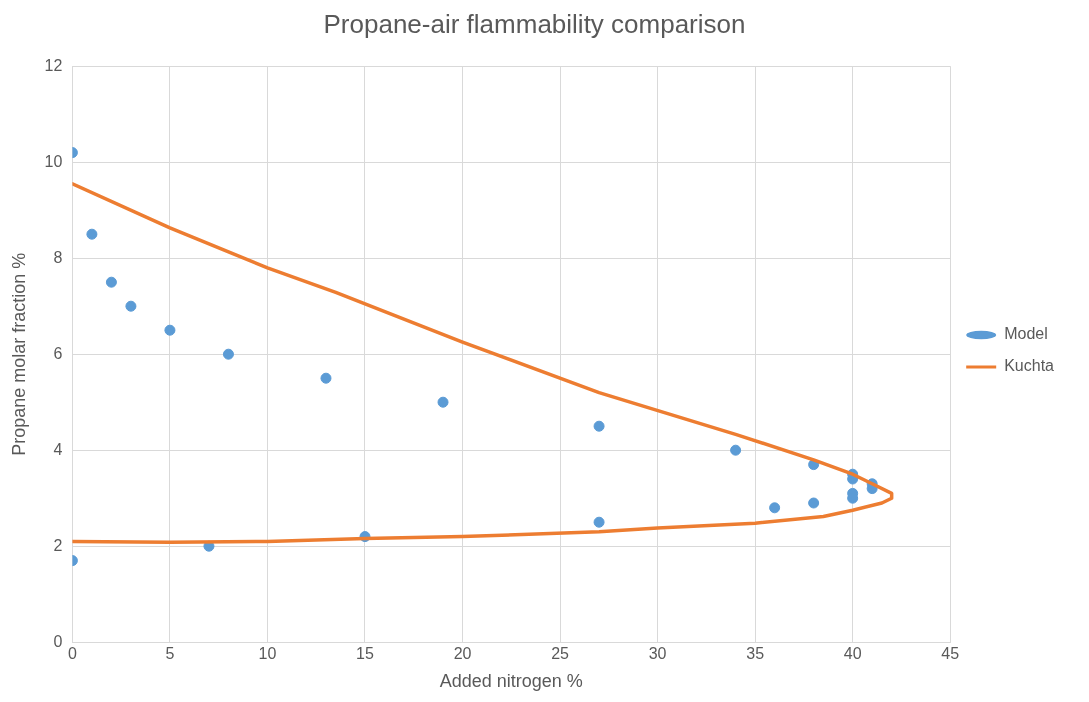 The height and width of the screenshot is (702, 1089). What do you see at coordinates (267, 654) in the screenshot?
I see `x-tick-label: 10` at bounding box center [267, 654].